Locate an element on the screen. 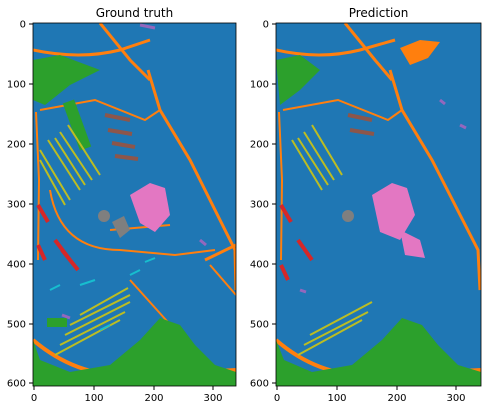  ground-truth-title: Ground truth is located at coordinates (135, 13).